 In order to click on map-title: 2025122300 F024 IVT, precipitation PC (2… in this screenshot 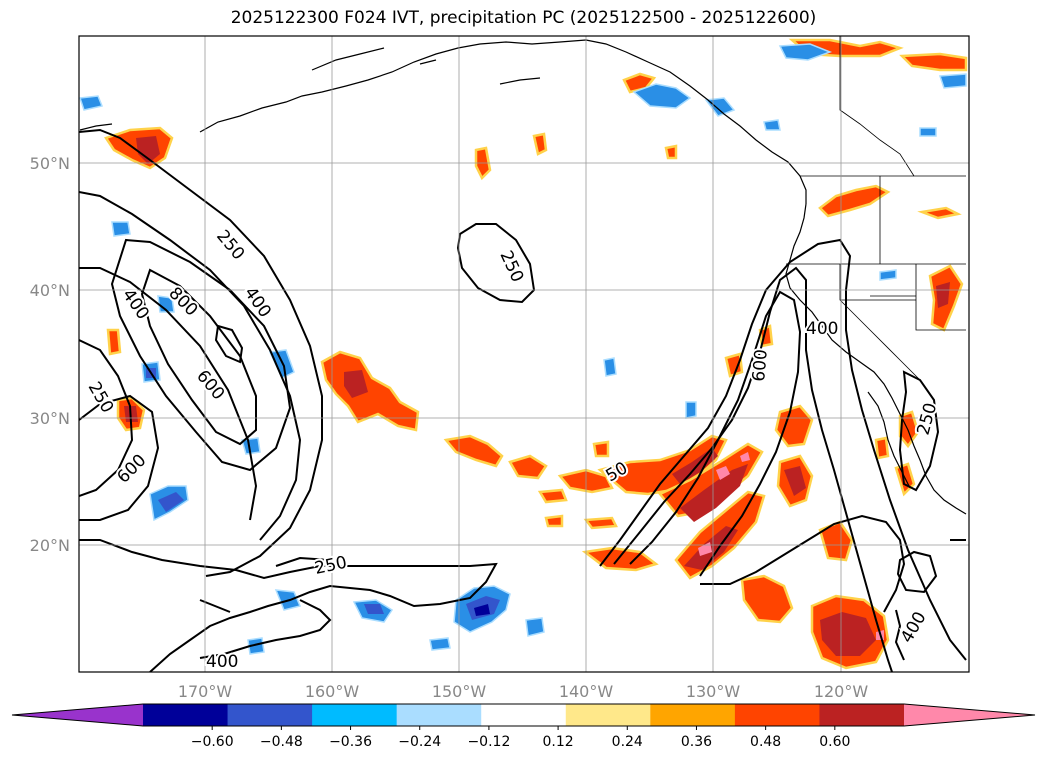, I will do `click(523, 18)`.